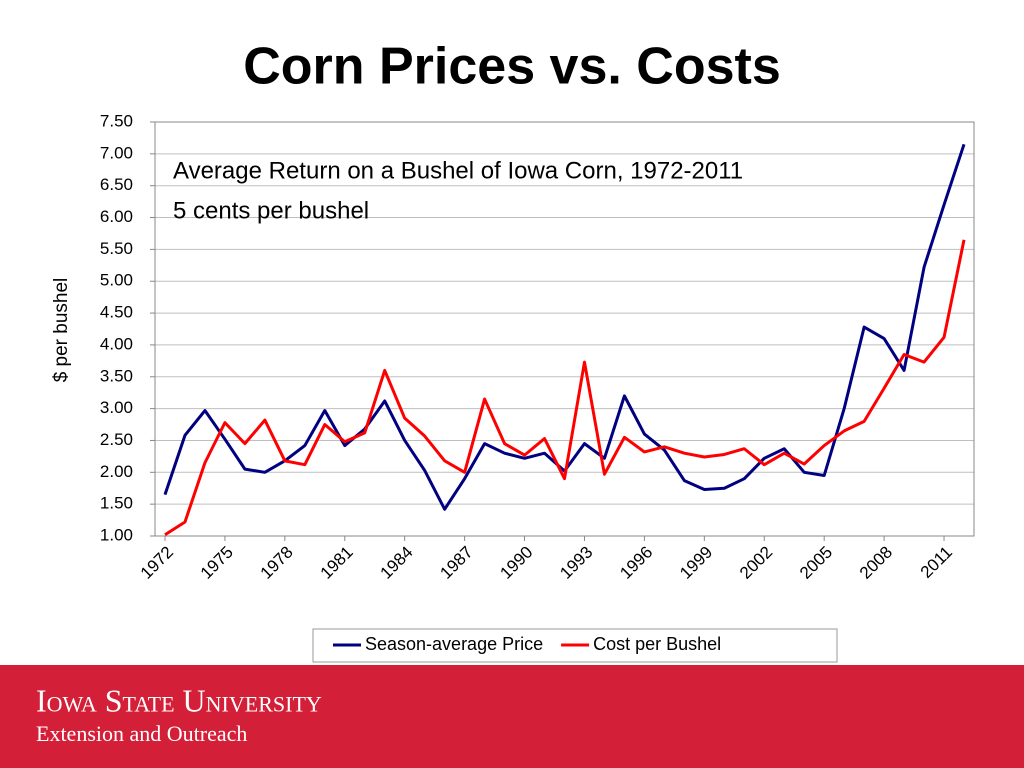 This screenshot has height=768, width=1024. I want to click on y-tick-label: 5.00, so click(116, 280).